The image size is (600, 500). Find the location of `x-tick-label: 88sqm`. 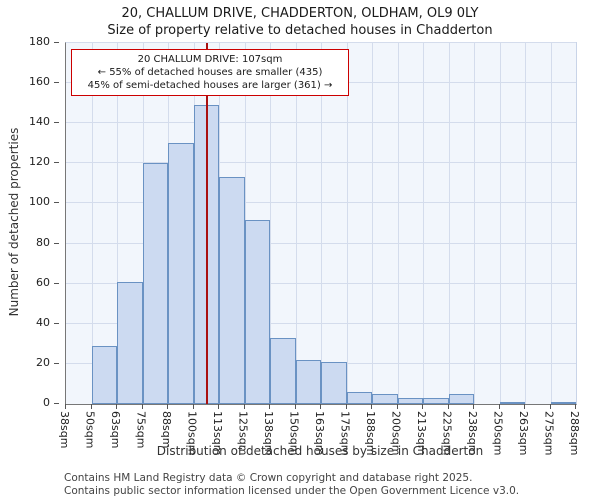

x-tick-label: 88sqm is located at coordinates (166, 430).